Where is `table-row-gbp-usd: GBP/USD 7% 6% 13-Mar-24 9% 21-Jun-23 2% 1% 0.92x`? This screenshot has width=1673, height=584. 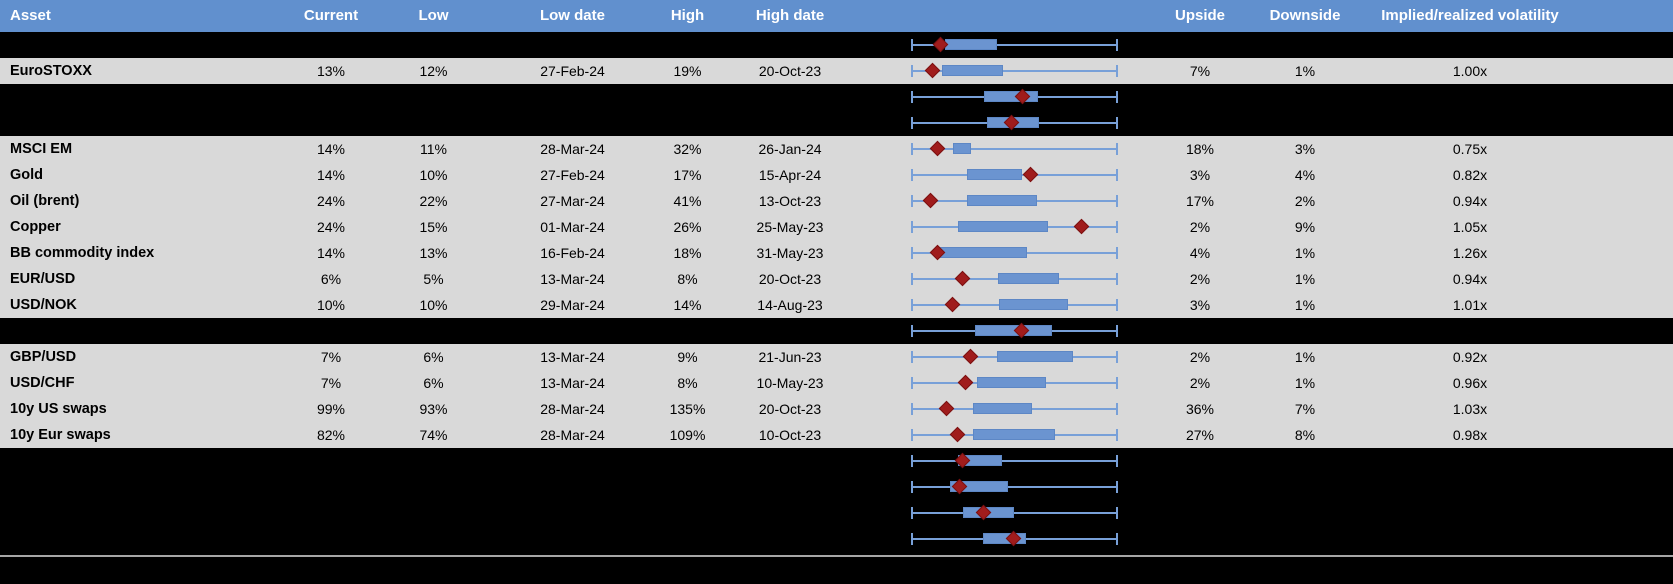 table-row-gbp-usd: GBP/USD 7% 6% 13-Mar-24 9% 21-Jun-23 2% 1% 0.92x is located at coordinates (836, 357).